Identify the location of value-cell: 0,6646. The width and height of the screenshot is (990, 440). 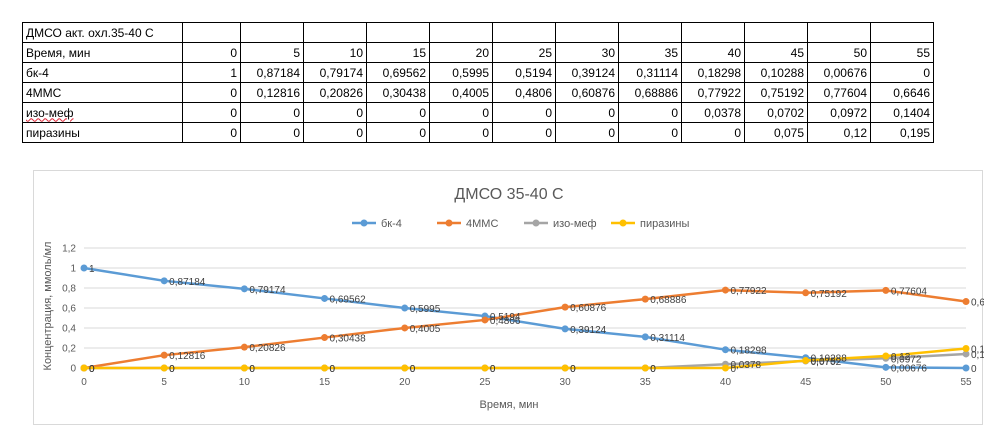
(902, 92).